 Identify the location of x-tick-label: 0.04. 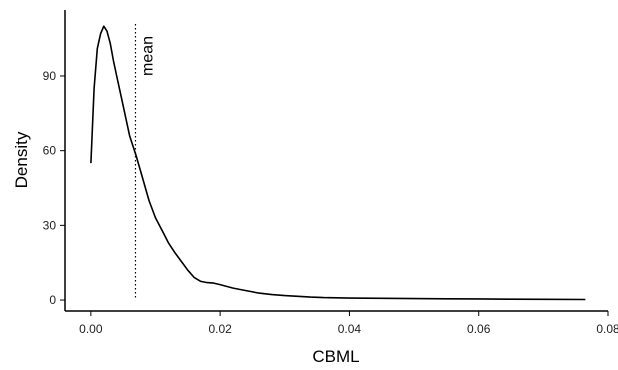
(350, 329).